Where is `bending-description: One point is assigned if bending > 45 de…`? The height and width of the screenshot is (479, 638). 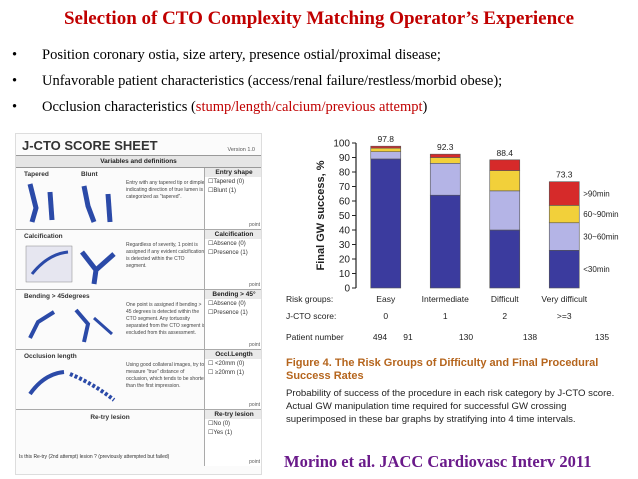
bending-description: One point is assigned if bending > 45 de… is located at coordinates (166, 319).